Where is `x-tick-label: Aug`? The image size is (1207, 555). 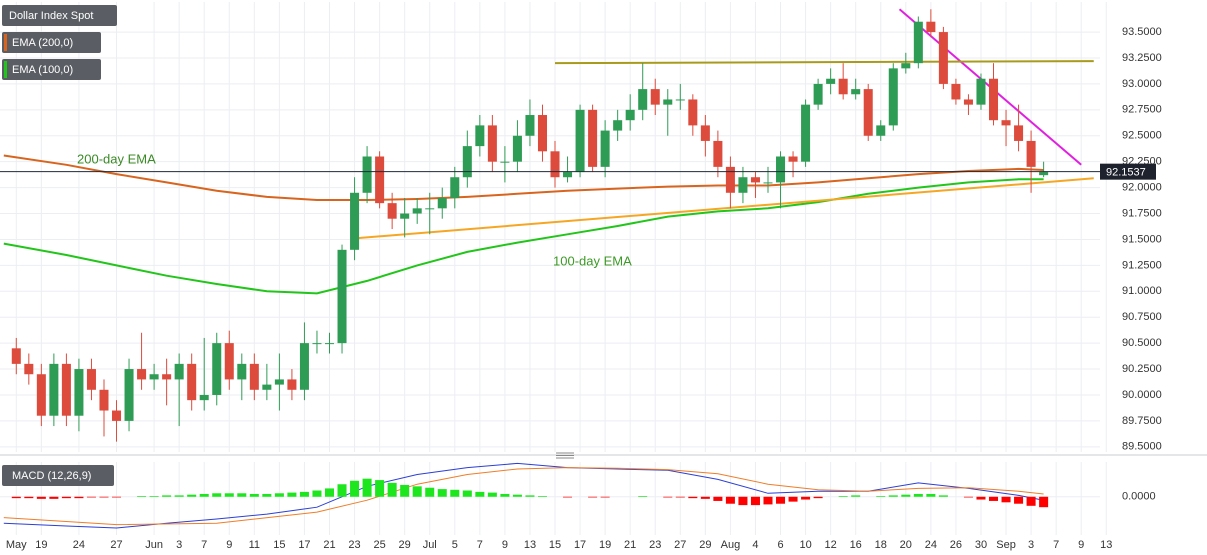
x-tick-label: Aug is located at coordinates (731, 545).